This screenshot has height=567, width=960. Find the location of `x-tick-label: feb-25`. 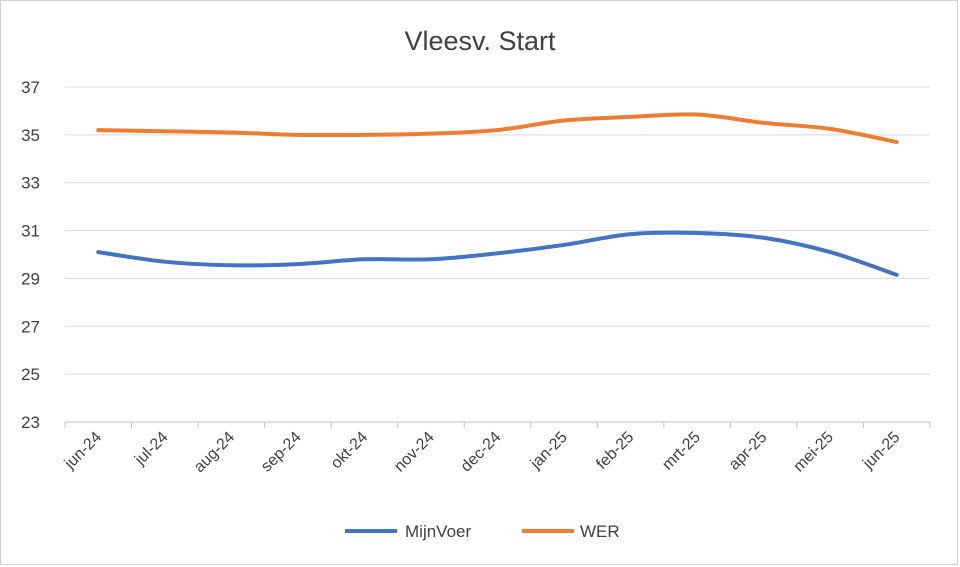

x-tick-label: feb-25 is located at coordinates (615, 451).